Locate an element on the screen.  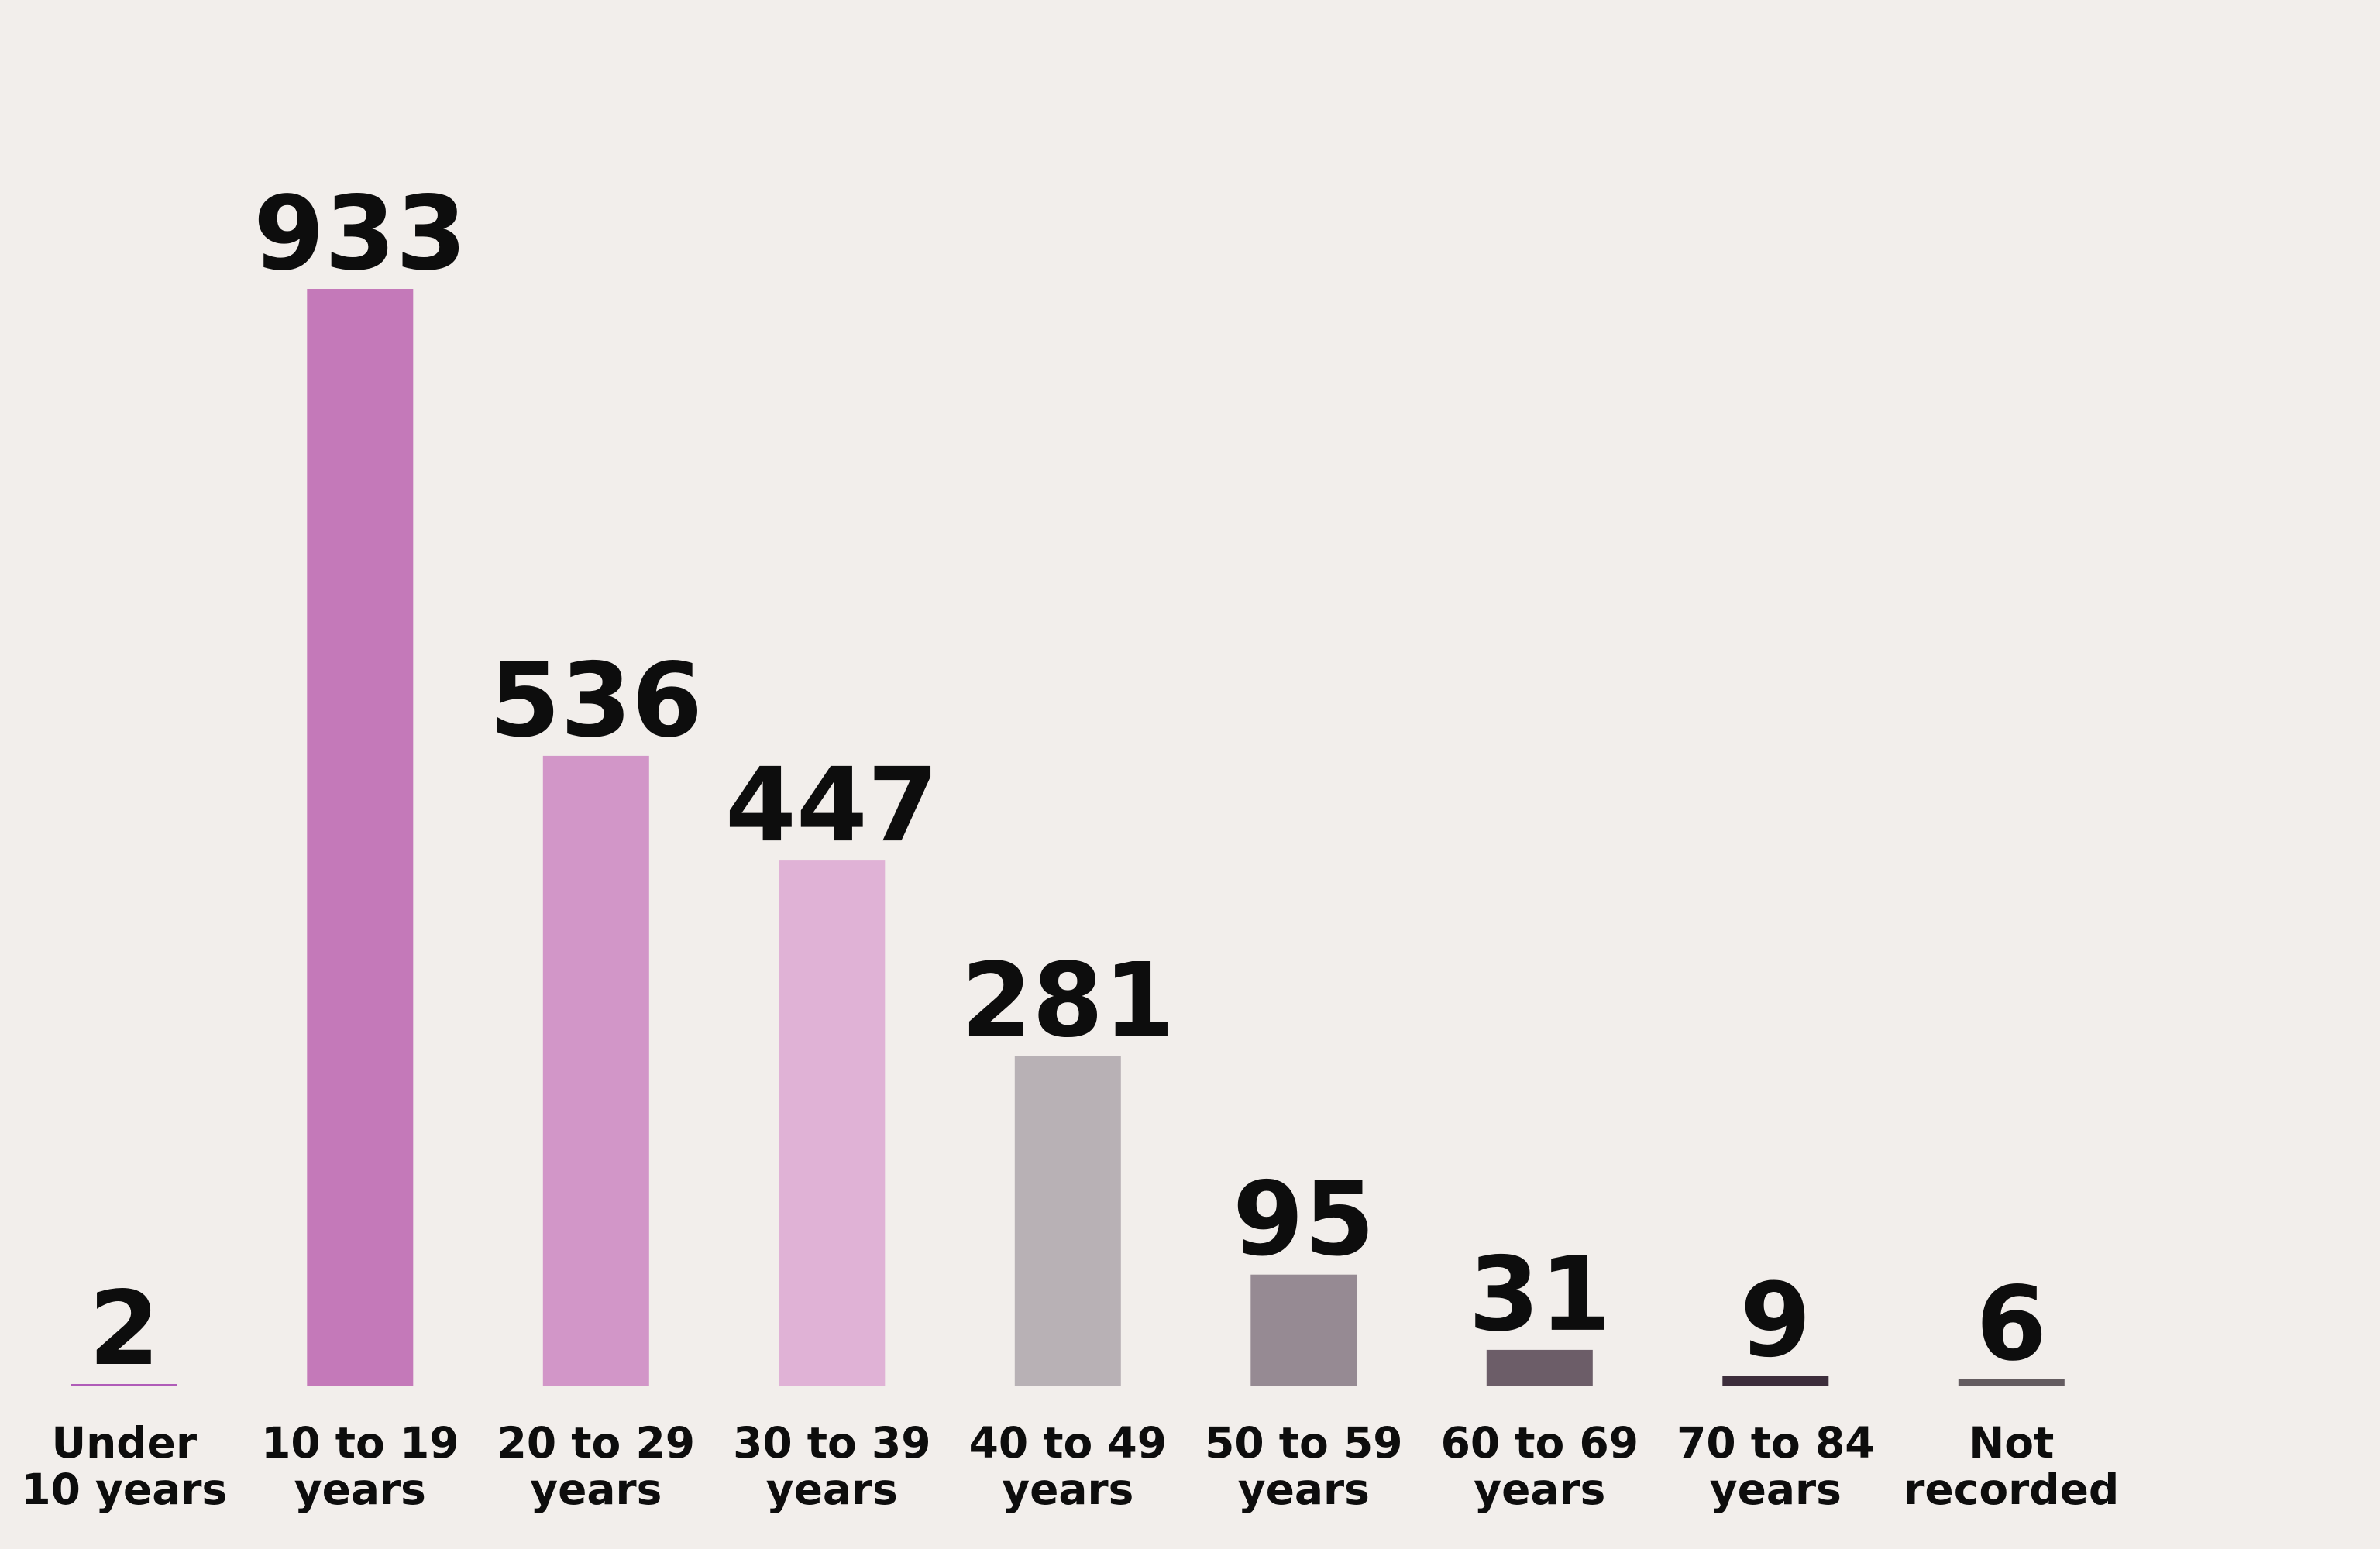
category-label-5-line-1: years is located at coordinates (1304, 1489).